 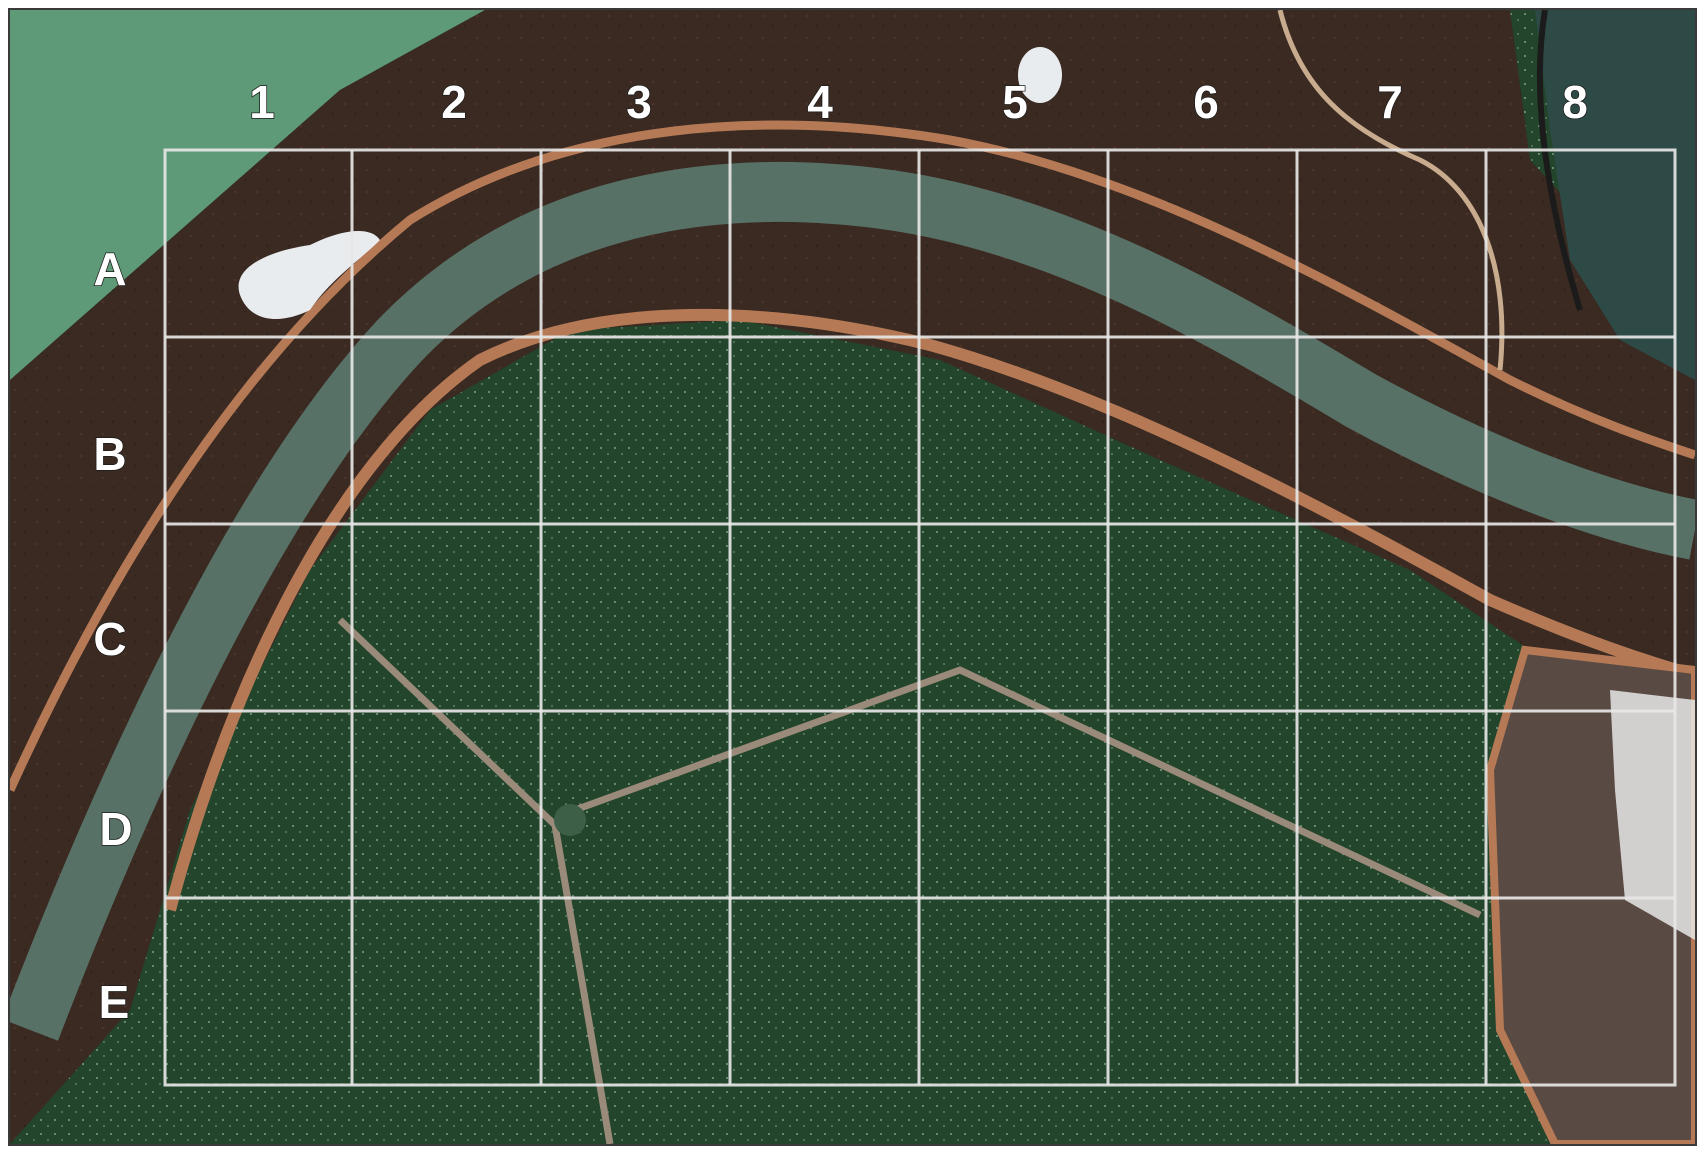 What do you see at coordinates (109, 269) in the screenshot?
I see `row-label-a: A` at bounding box center [109, 269].